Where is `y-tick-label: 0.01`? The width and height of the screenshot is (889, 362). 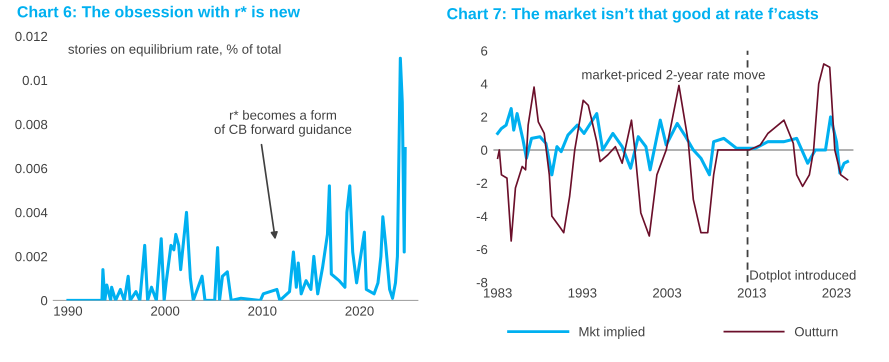
y-tick-label: 0.01 is located at coordinates (35, 81).